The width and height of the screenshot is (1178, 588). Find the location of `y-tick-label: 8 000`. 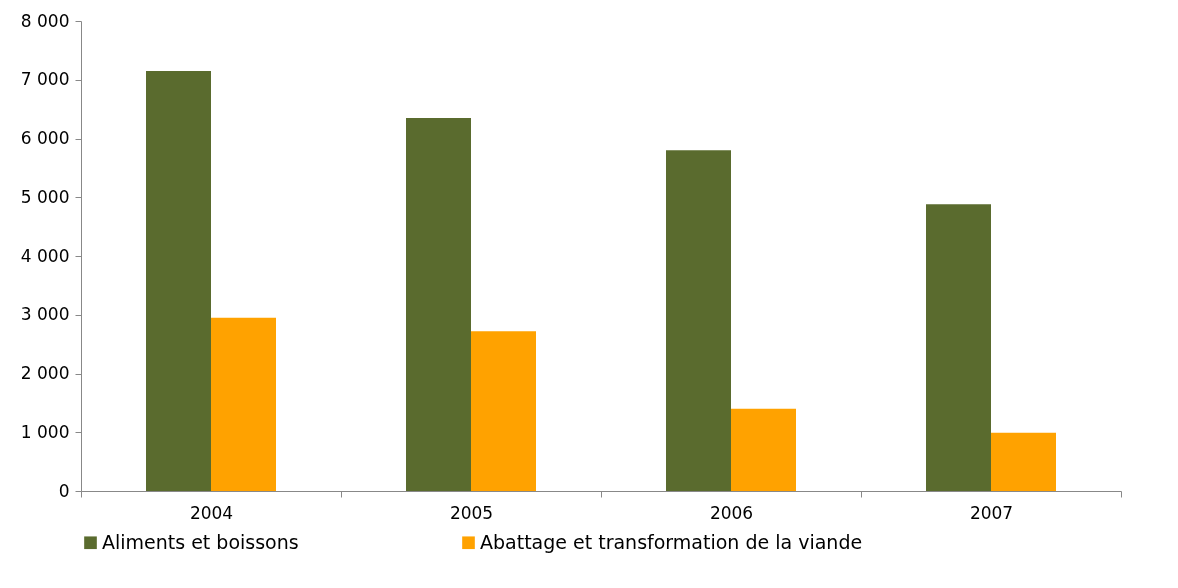

y-tick-label: 8 000 is located at coordinates (45, 20).